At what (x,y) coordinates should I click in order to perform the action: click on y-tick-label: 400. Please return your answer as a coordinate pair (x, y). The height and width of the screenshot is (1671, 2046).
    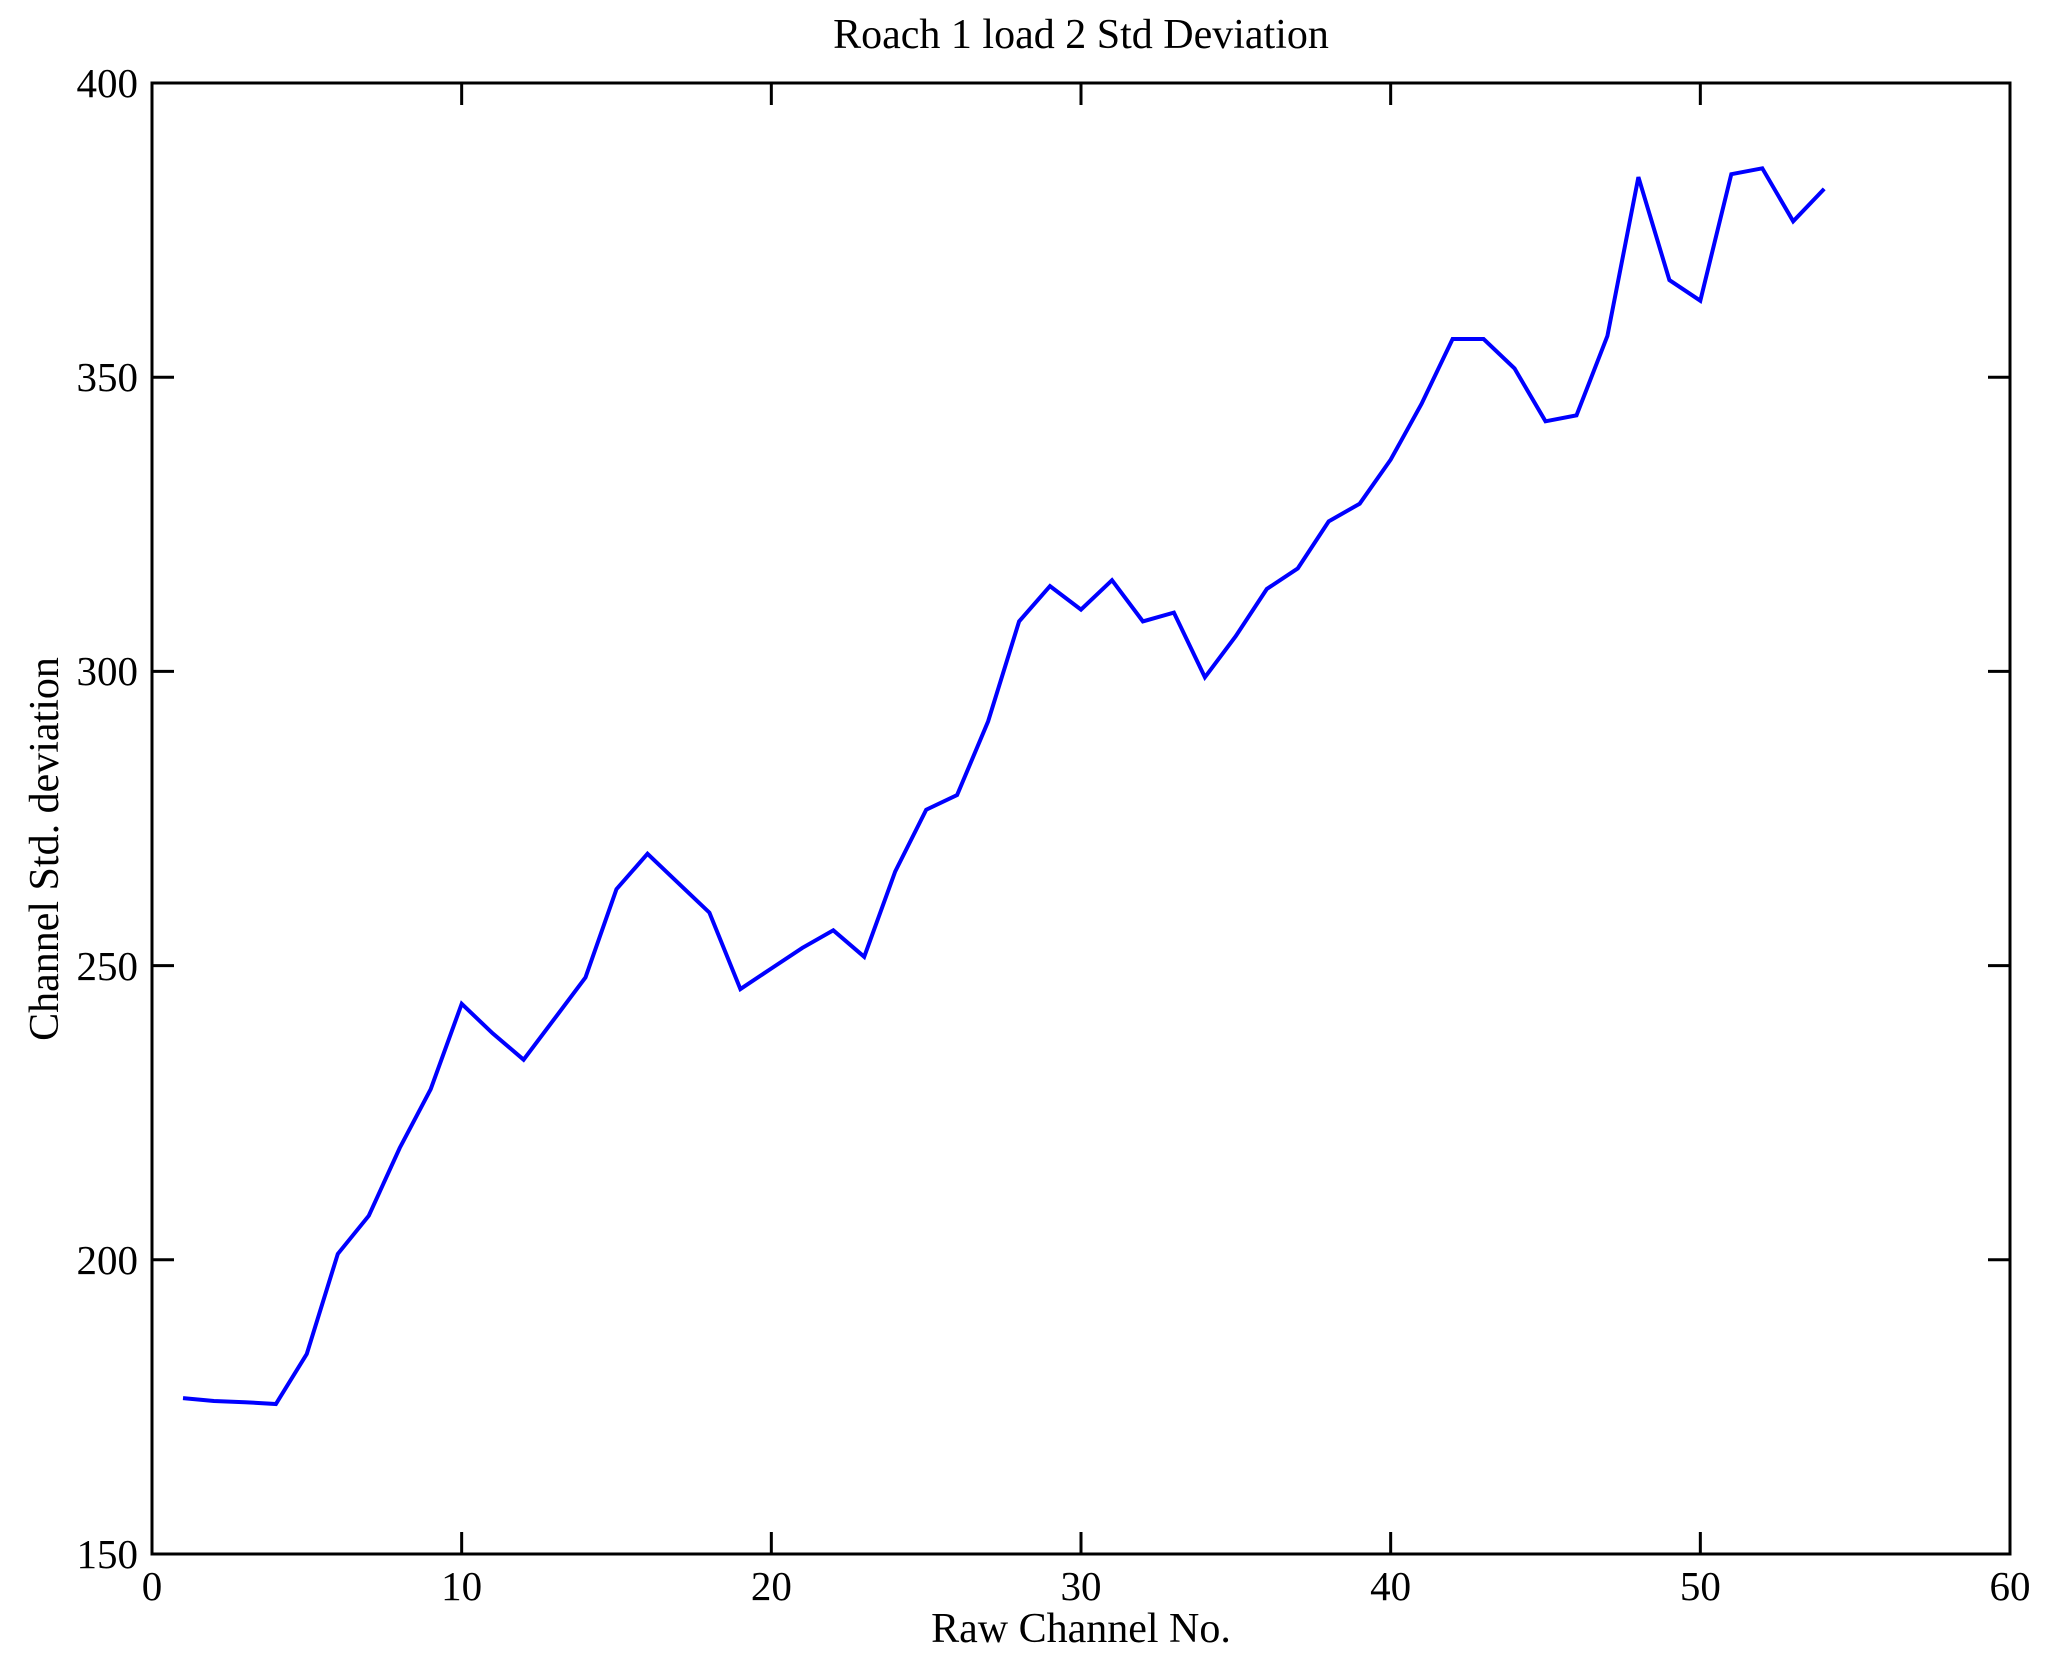
    Looking at the image, I should click on (107, 83).